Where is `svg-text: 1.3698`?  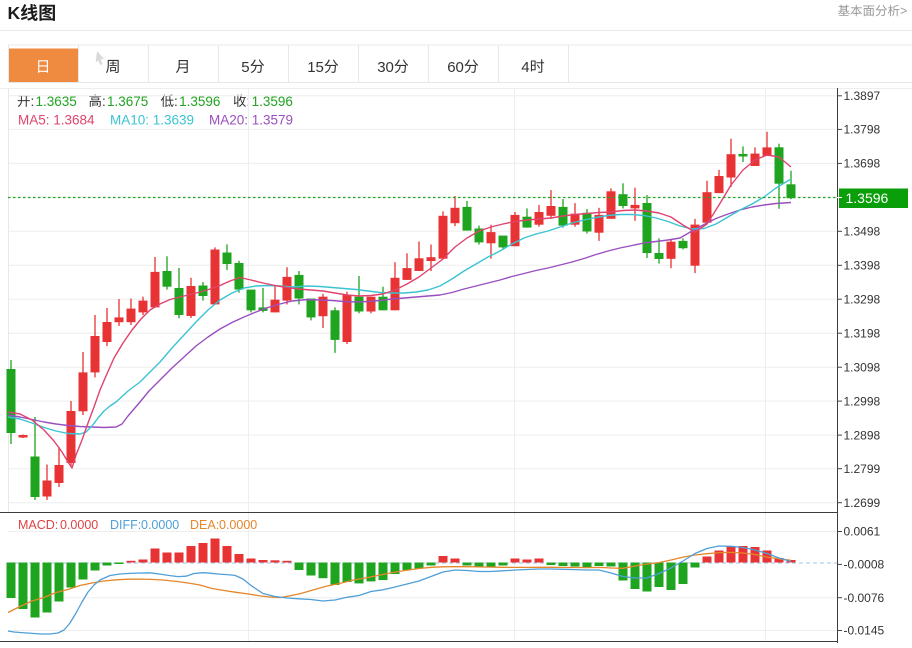 svg-text: 1.3698 is located at coordinates (862, 164).